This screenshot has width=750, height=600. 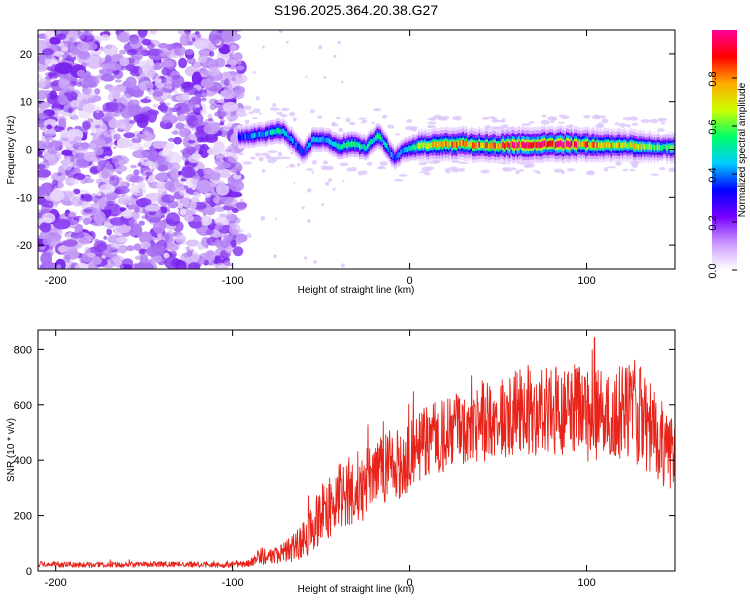 What do you see at coordinates (713, 78) in the screenshot?
I see `colorbar-tick-label: 0.8` at bounding box center [713, 78].